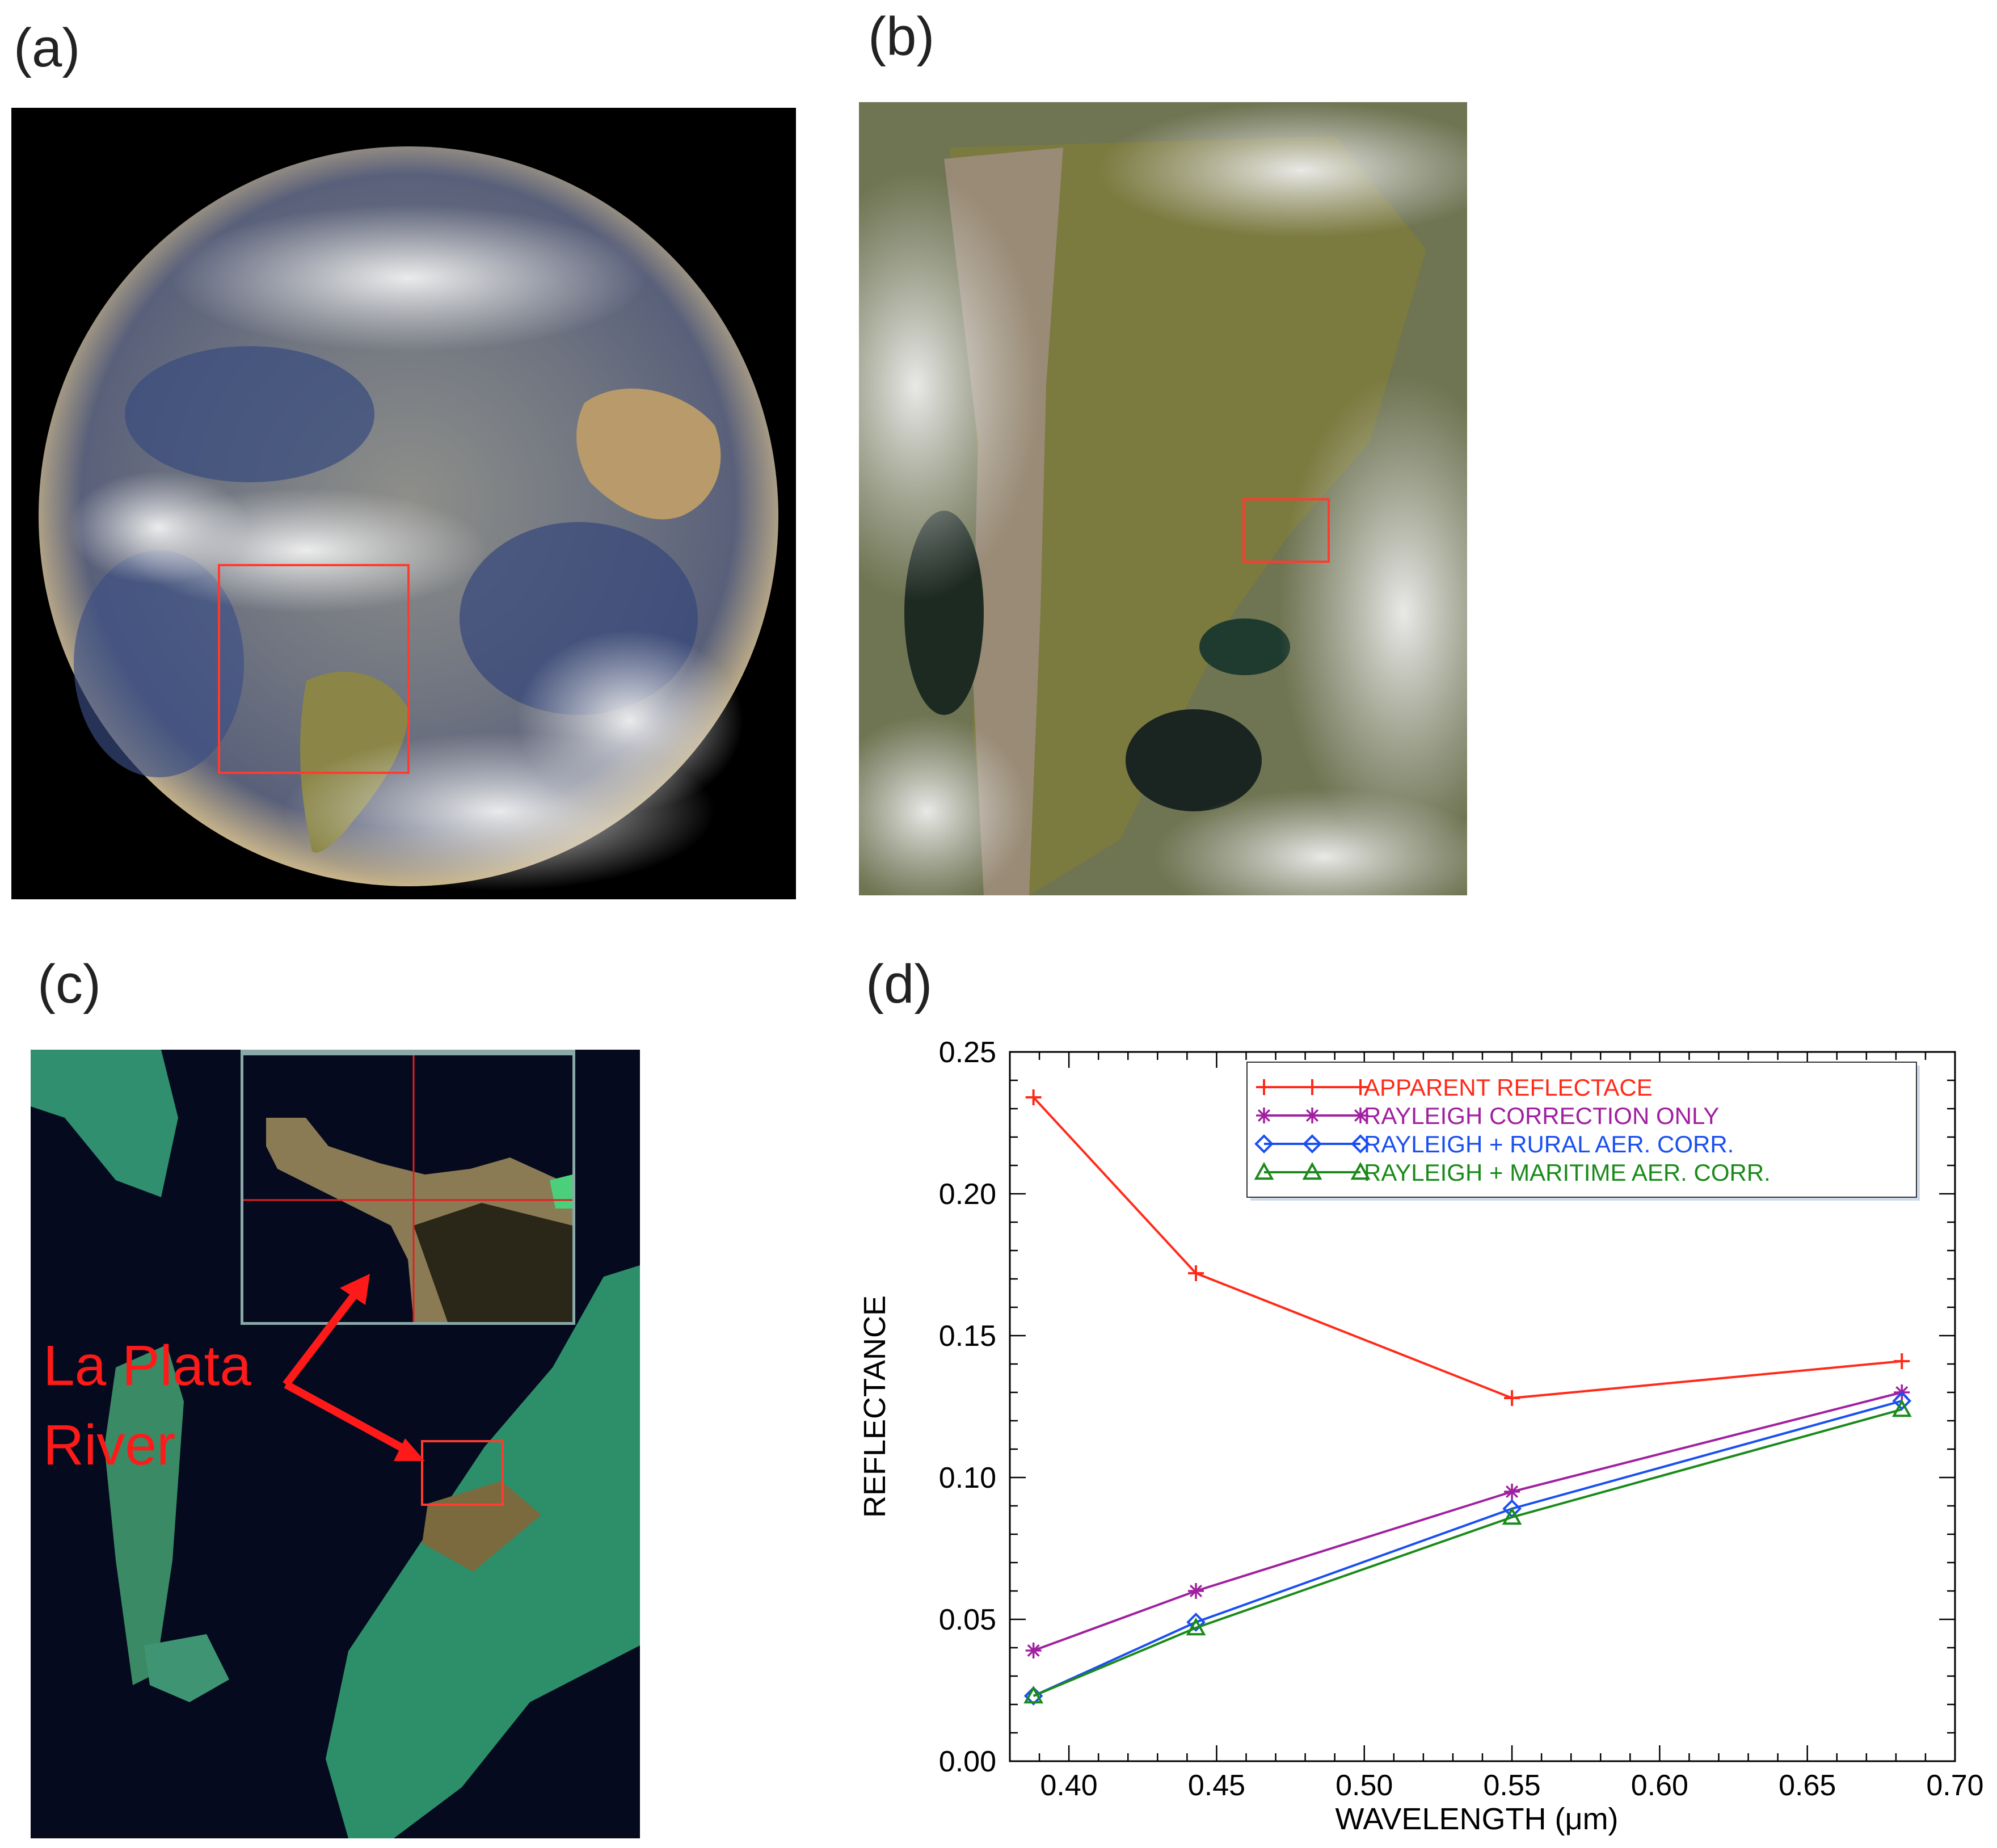 This screenshot has width=1997, height=1848. Describe the element at coordinates (968, 1336) in the screenshot. I see `y-tick-label: 0.15` at that location.